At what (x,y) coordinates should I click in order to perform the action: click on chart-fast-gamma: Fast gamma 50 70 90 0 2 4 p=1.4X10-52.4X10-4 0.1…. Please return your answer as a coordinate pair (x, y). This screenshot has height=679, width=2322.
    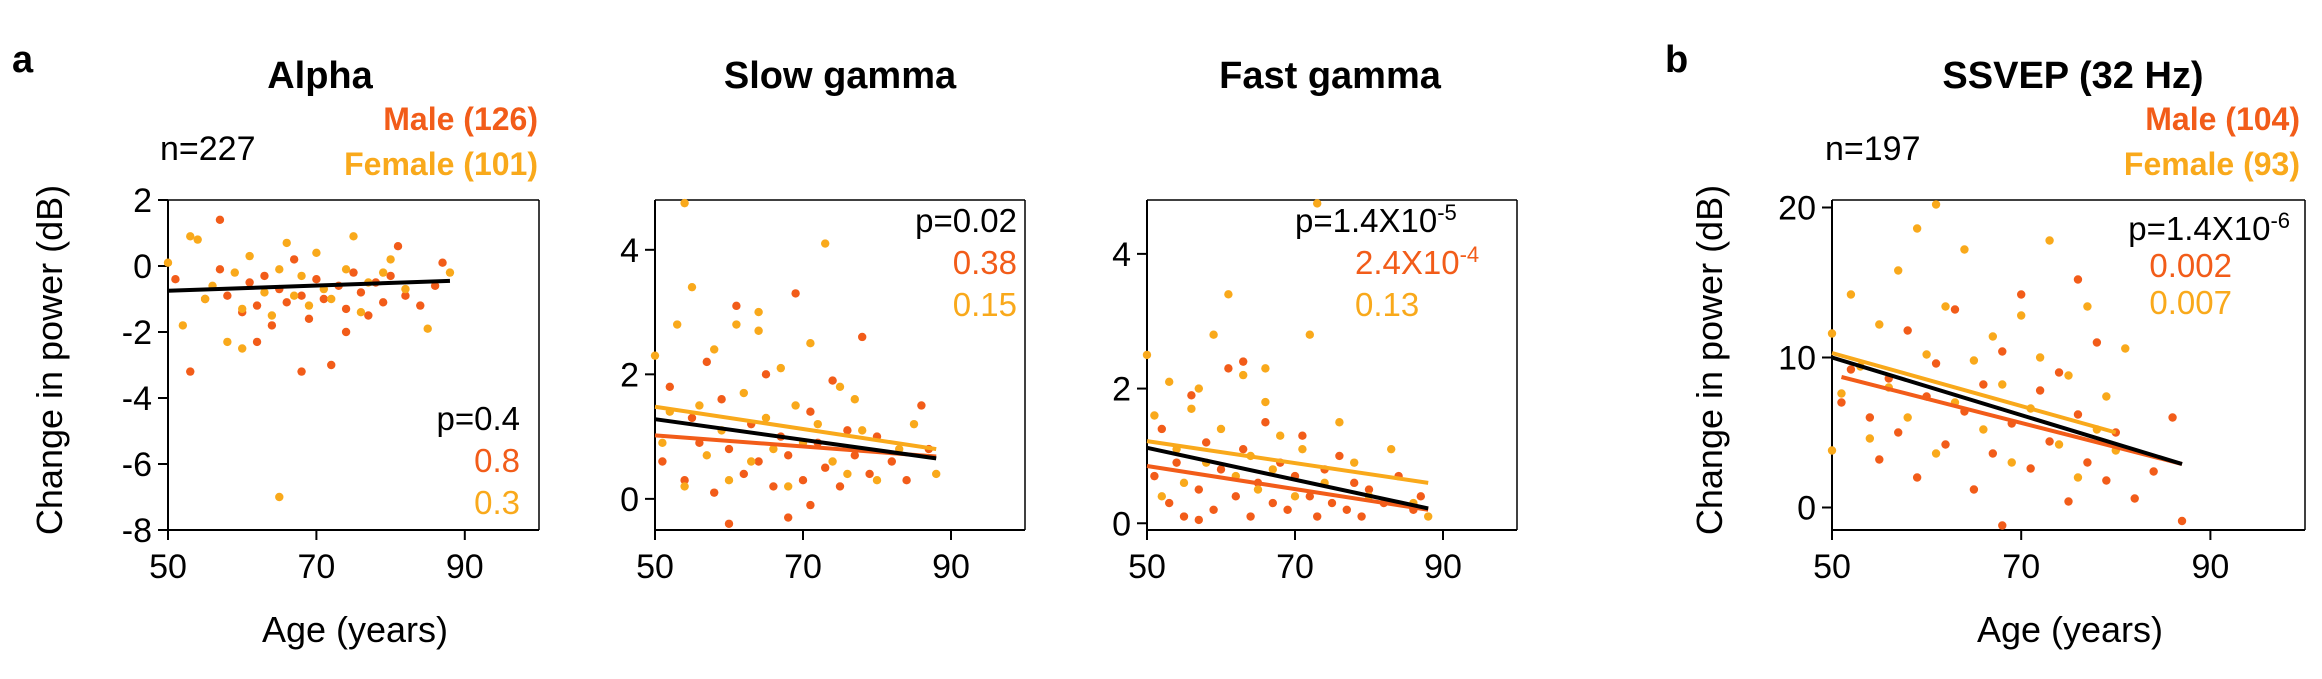
    Looking at the image, I should click on (1315, 320).